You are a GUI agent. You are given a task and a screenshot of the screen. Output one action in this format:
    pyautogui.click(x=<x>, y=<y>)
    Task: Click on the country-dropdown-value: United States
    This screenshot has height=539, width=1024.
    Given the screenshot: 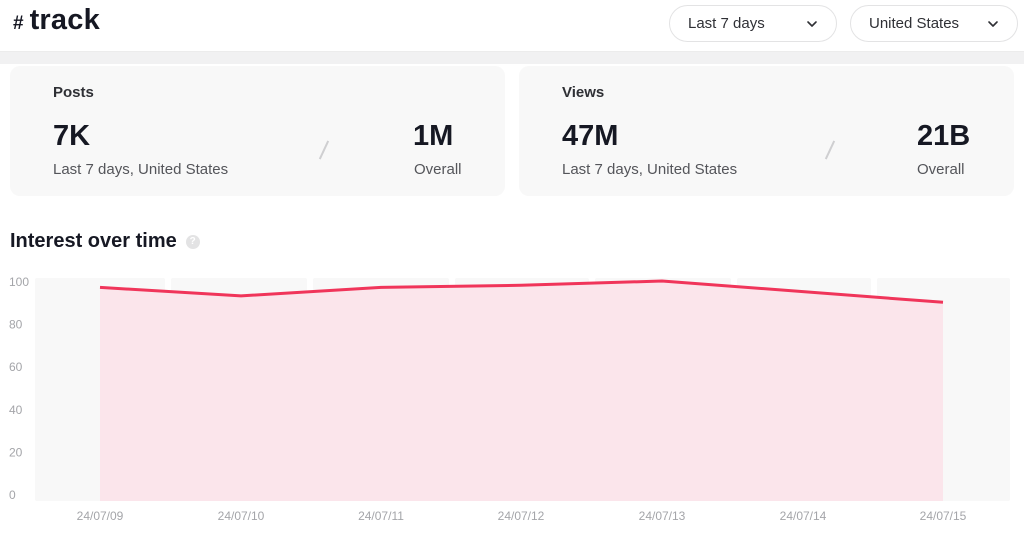 What is the action you would take?
    pyautogui.click(x=914, y=23)
    